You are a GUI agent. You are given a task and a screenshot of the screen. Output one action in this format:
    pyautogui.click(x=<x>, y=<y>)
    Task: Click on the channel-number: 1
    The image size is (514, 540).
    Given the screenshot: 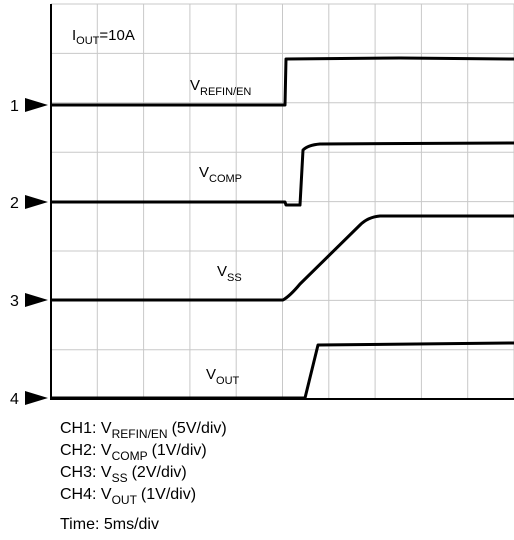 What is the action you would take?
    pyautogui.click(x=14, y=106)
    